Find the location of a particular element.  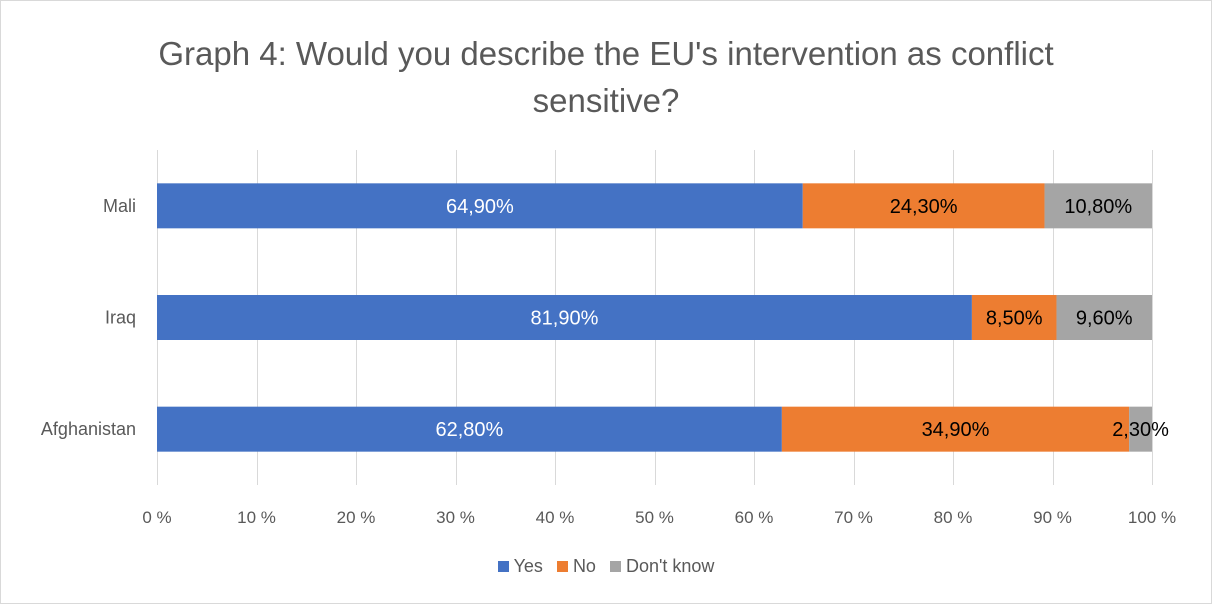

data-label: 8,50% is located at coordinates (1014, 319).